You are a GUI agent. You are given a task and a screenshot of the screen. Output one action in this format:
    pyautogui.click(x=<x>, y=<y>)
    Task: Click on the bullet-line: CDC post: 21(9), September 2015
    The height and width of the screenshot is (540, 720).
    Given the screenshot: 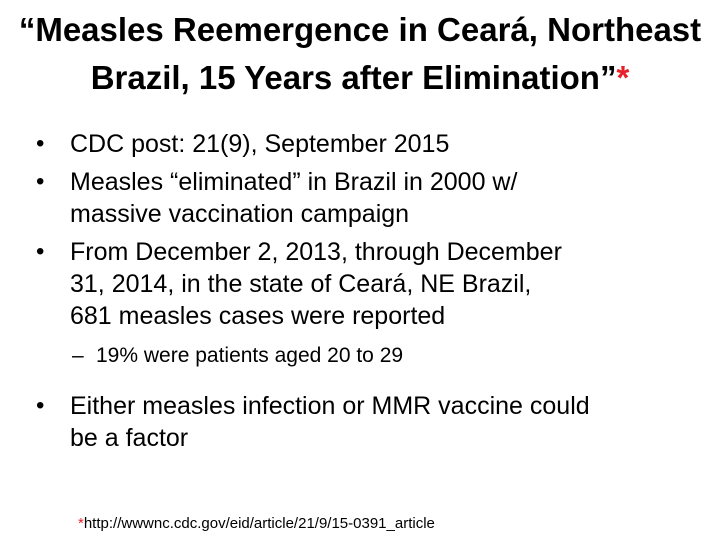 What is the action you would take?
    pyautogui.click(x=260, y=144)
    